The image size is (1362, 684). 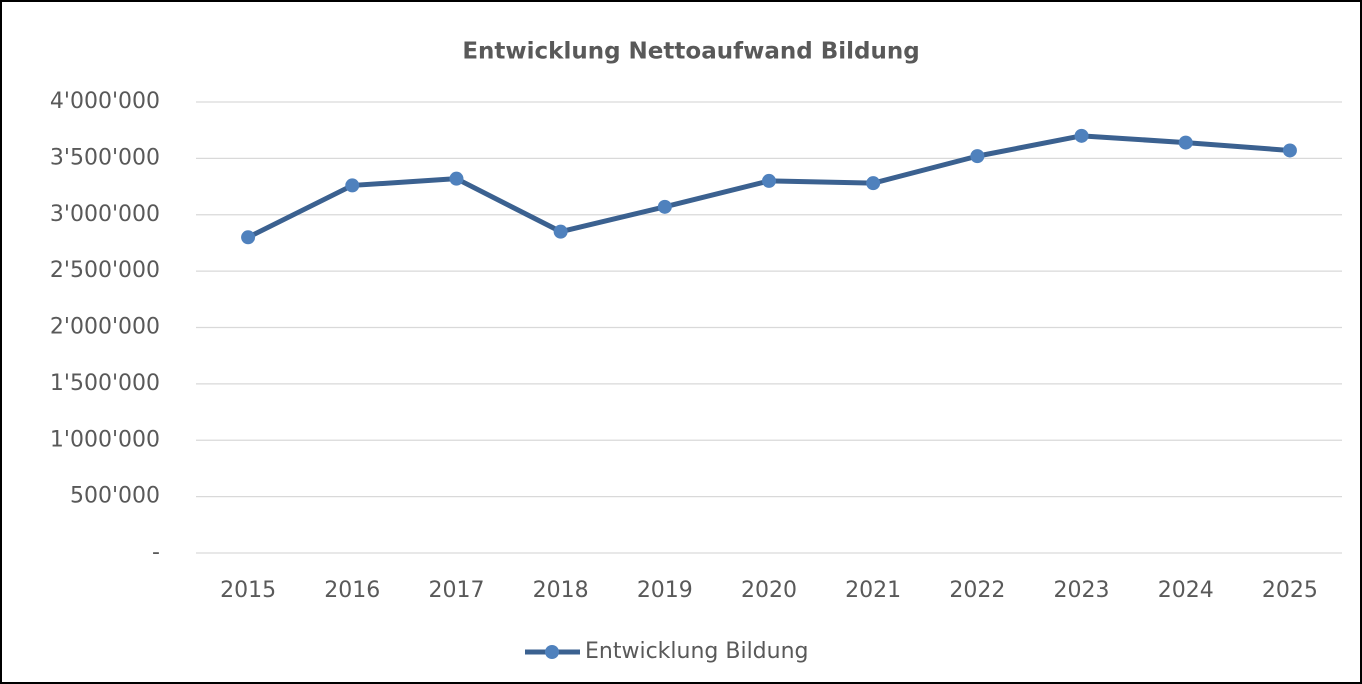 What do you see at coordinates (156, 552) in the screenshot?
I see `y-tick-label: -` at bounding box center [156, 552].